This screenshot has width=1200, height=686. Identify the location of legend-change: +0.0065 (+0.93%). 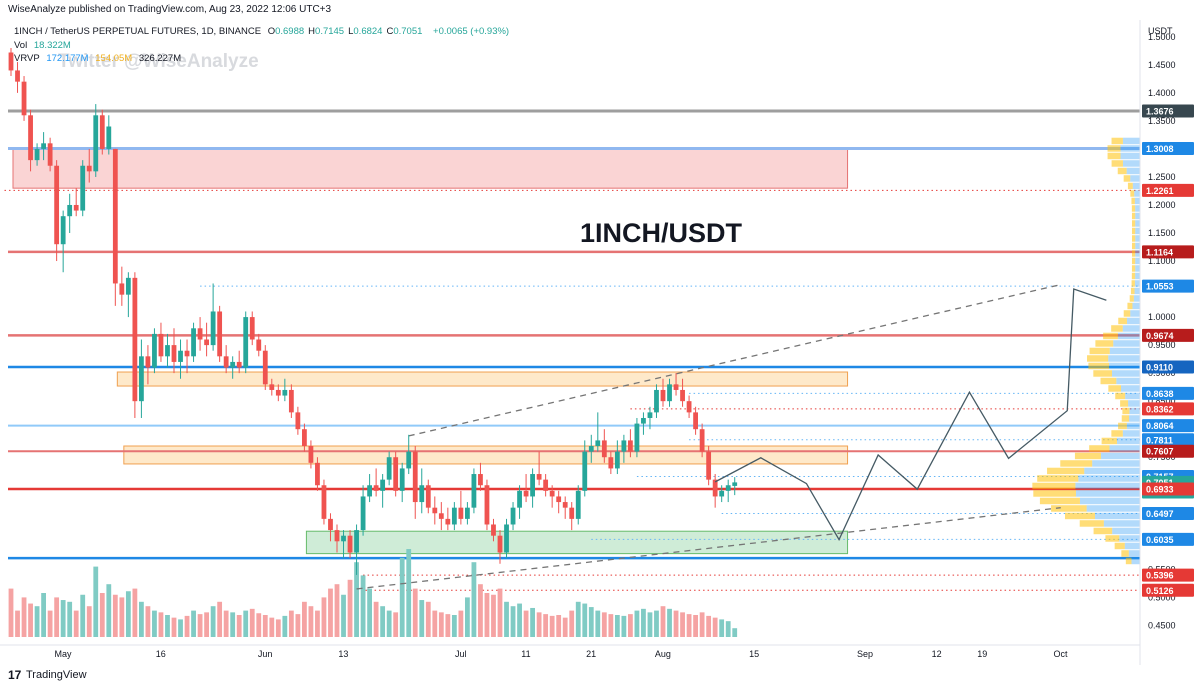
(471, 31).